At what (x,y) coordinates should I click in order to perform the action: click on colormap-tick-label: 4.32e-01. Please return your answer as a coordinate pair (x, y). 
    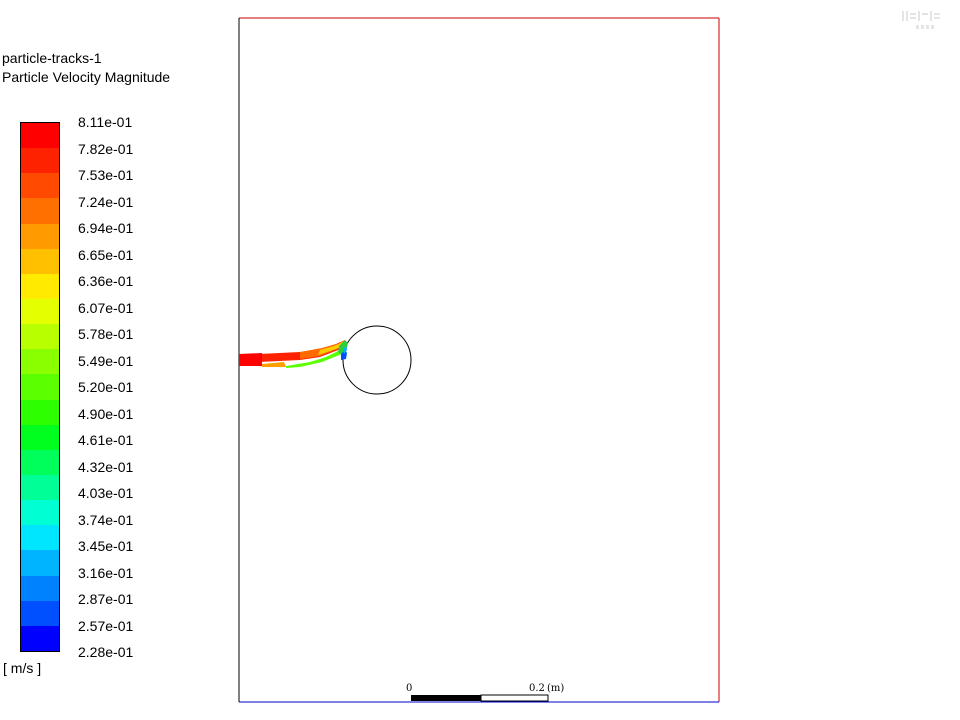
    Looking at the image, I should click on (106, 466).